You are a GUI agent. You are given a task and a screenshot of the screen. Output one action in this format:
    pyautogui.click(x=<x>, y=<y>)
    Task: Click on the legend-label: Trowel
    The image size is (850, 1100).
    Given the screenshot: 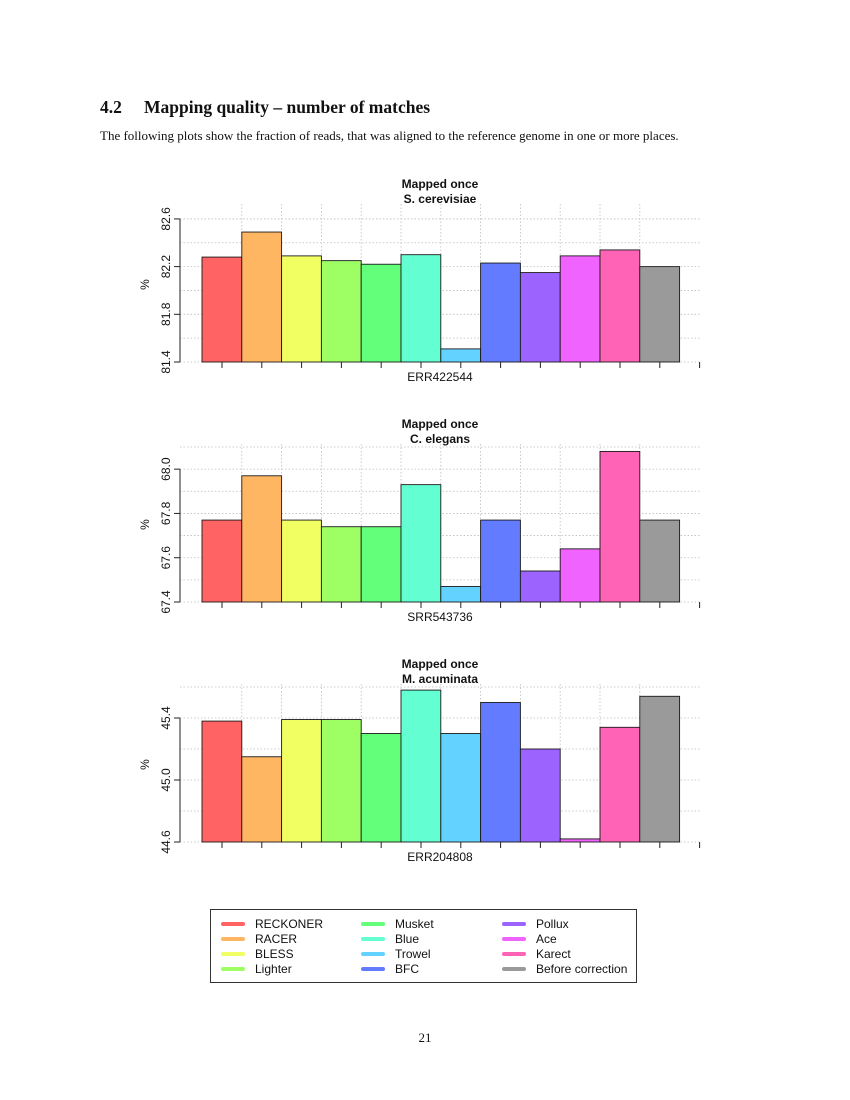 What is the action you would take?
    pyautogui.click(x=413, y=954)
    